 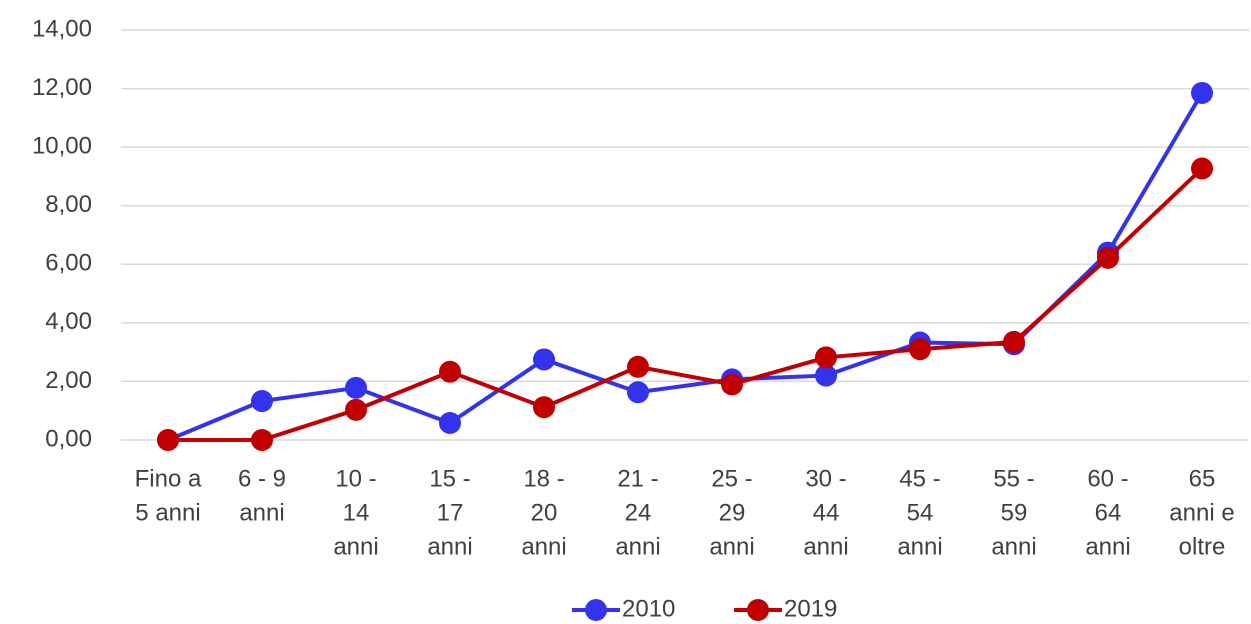 I want to click on legend-label: 2019, so click(x=810, y=608).